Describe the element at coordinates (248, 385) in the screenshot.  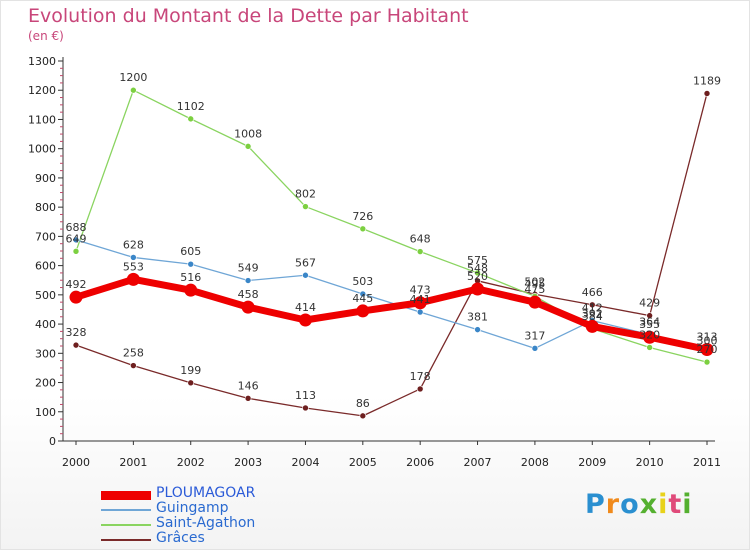
I see `data-label: 146` at that location.